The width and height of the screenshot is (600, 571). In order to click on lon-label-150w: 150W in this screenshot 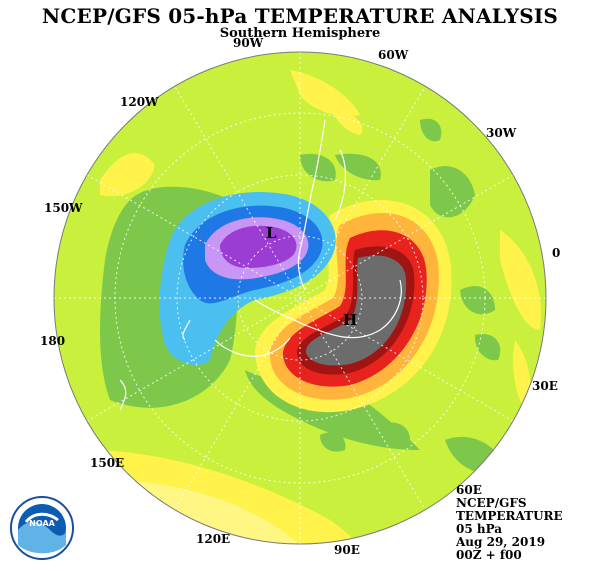, I will do `click(63, 208)`.